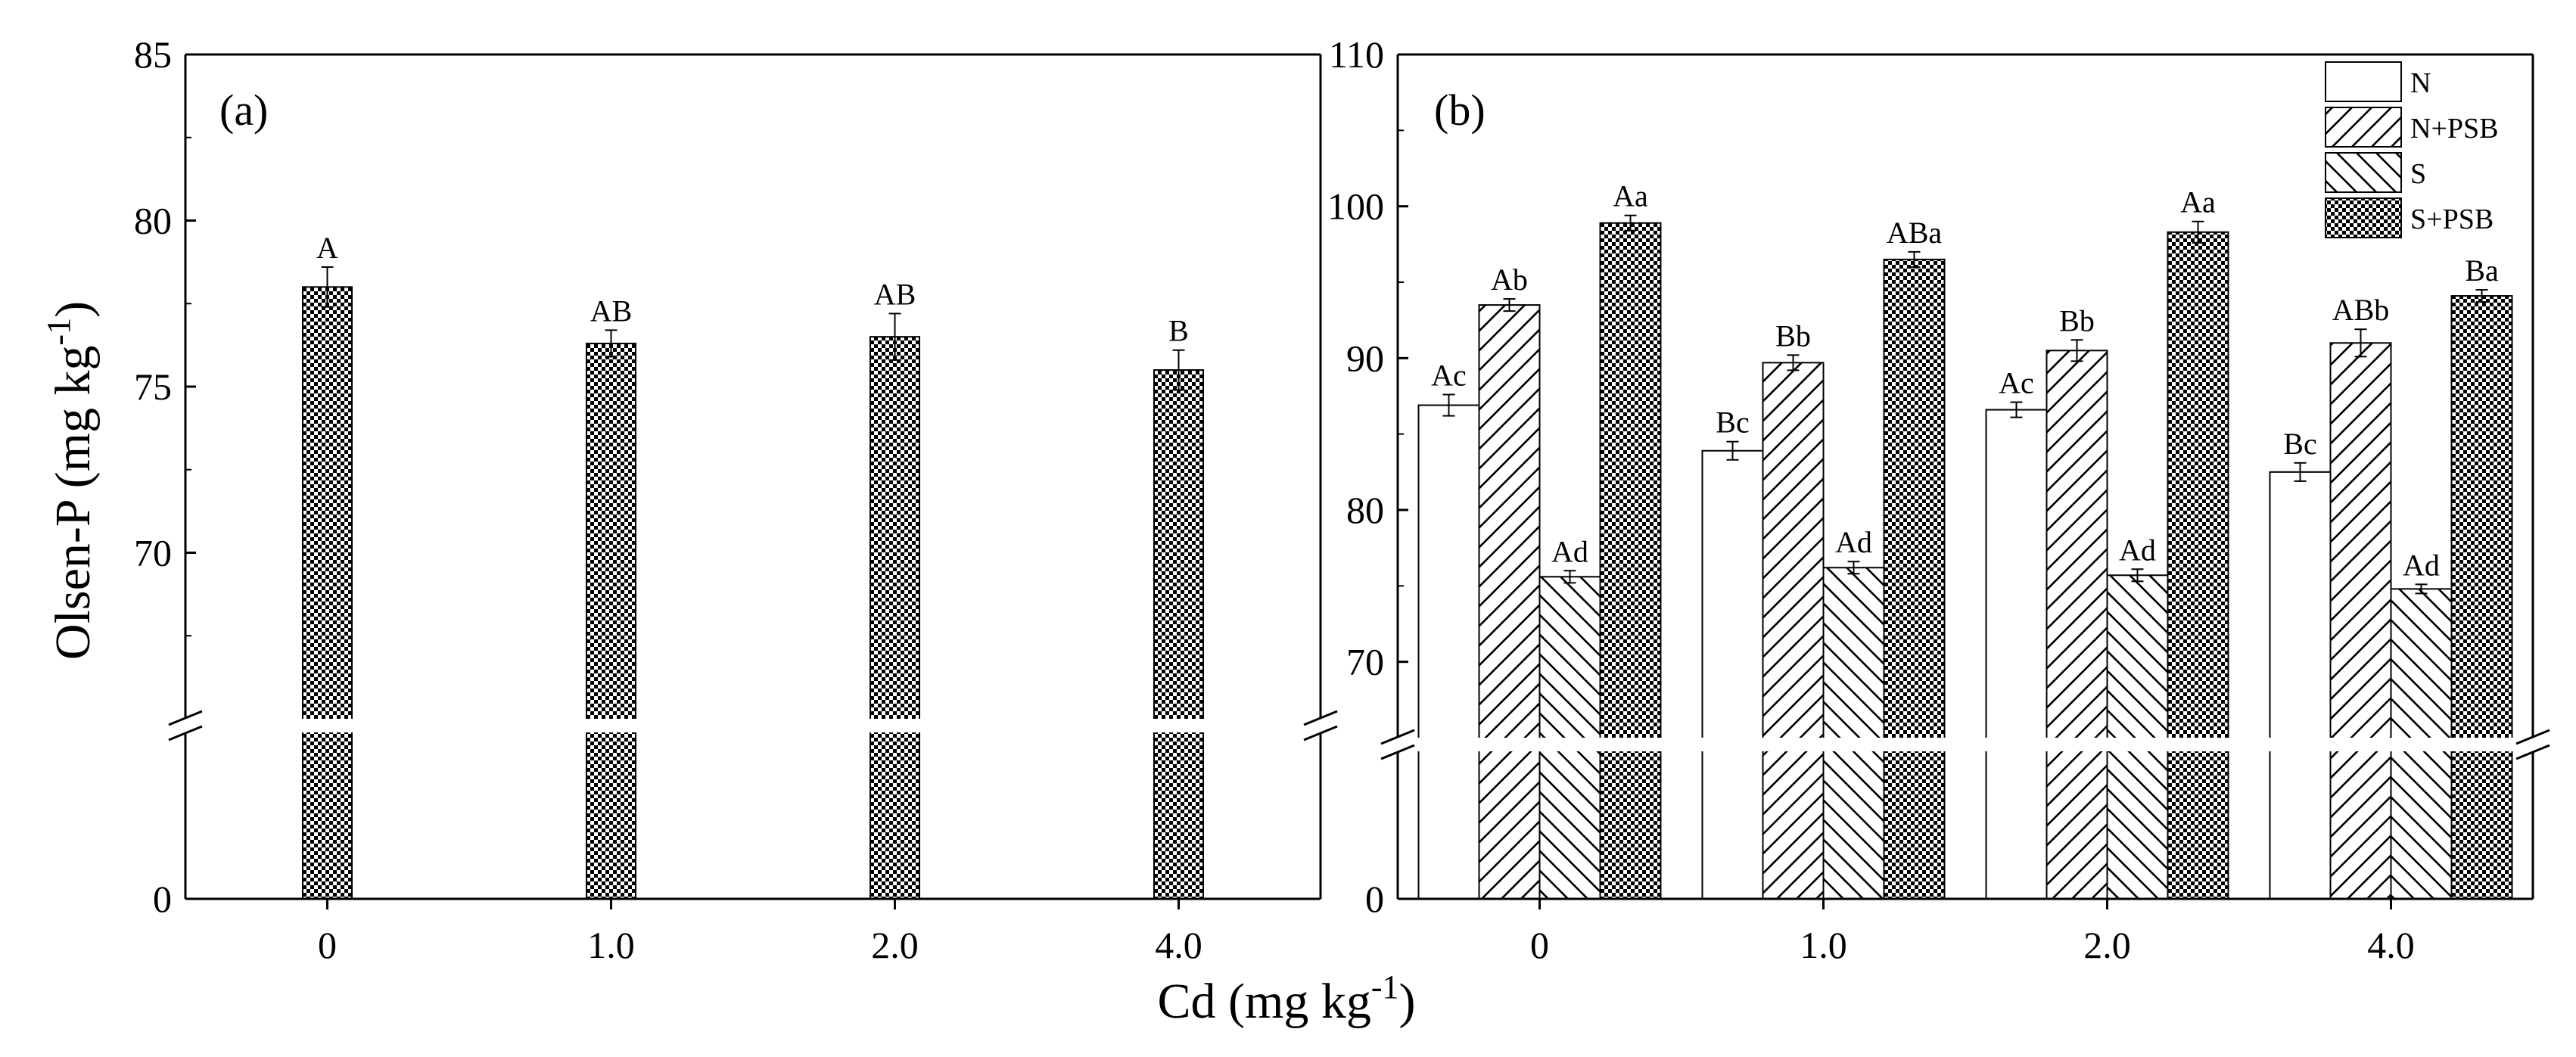 The height and width of the screenshot is (1057, 2576). I want to click on y-tick-label: 110, so click(1356, 54).